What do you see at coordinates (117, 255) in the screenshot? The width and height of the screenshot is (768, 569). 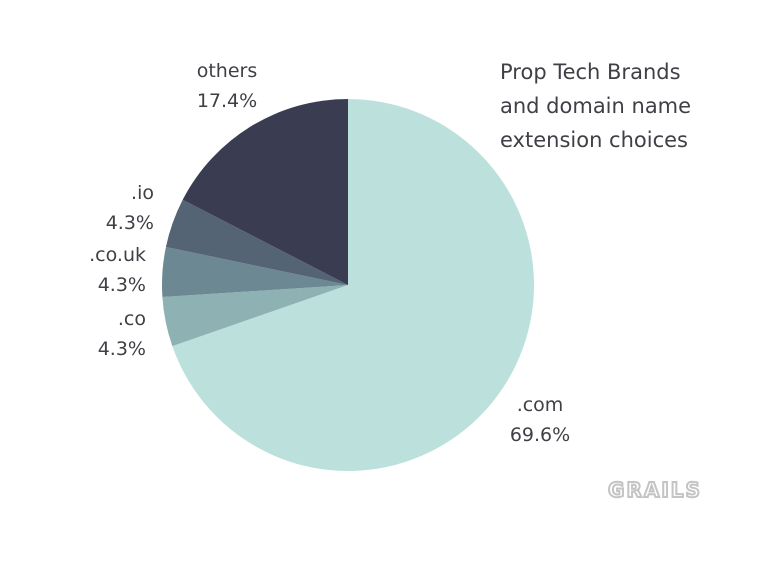 I see `slice-label-co-uk-name: .co.uk` at bounding box center [117, 255].